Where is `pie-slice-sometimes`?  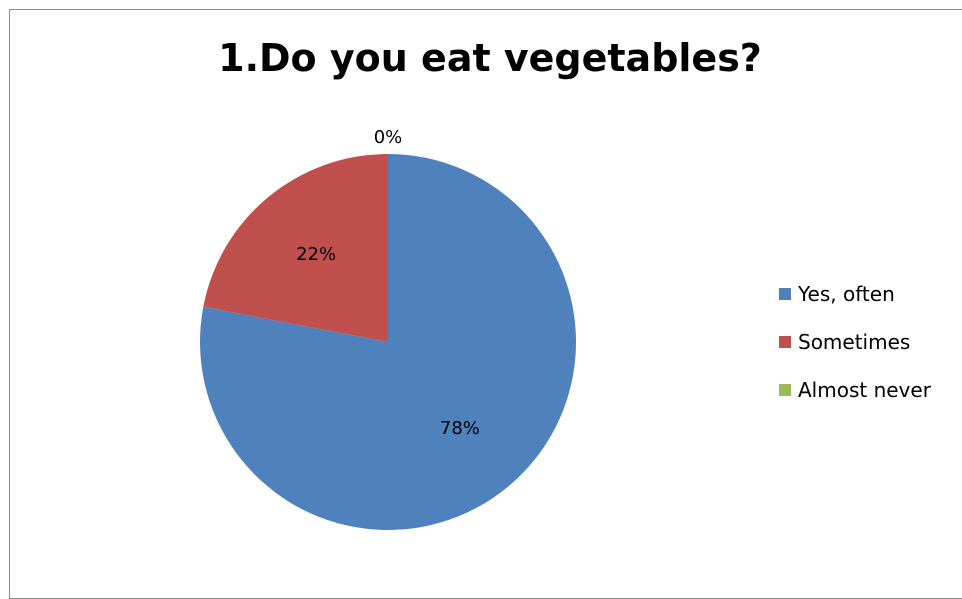 pie-slice-sometimes is located at coordinates (295, 248).